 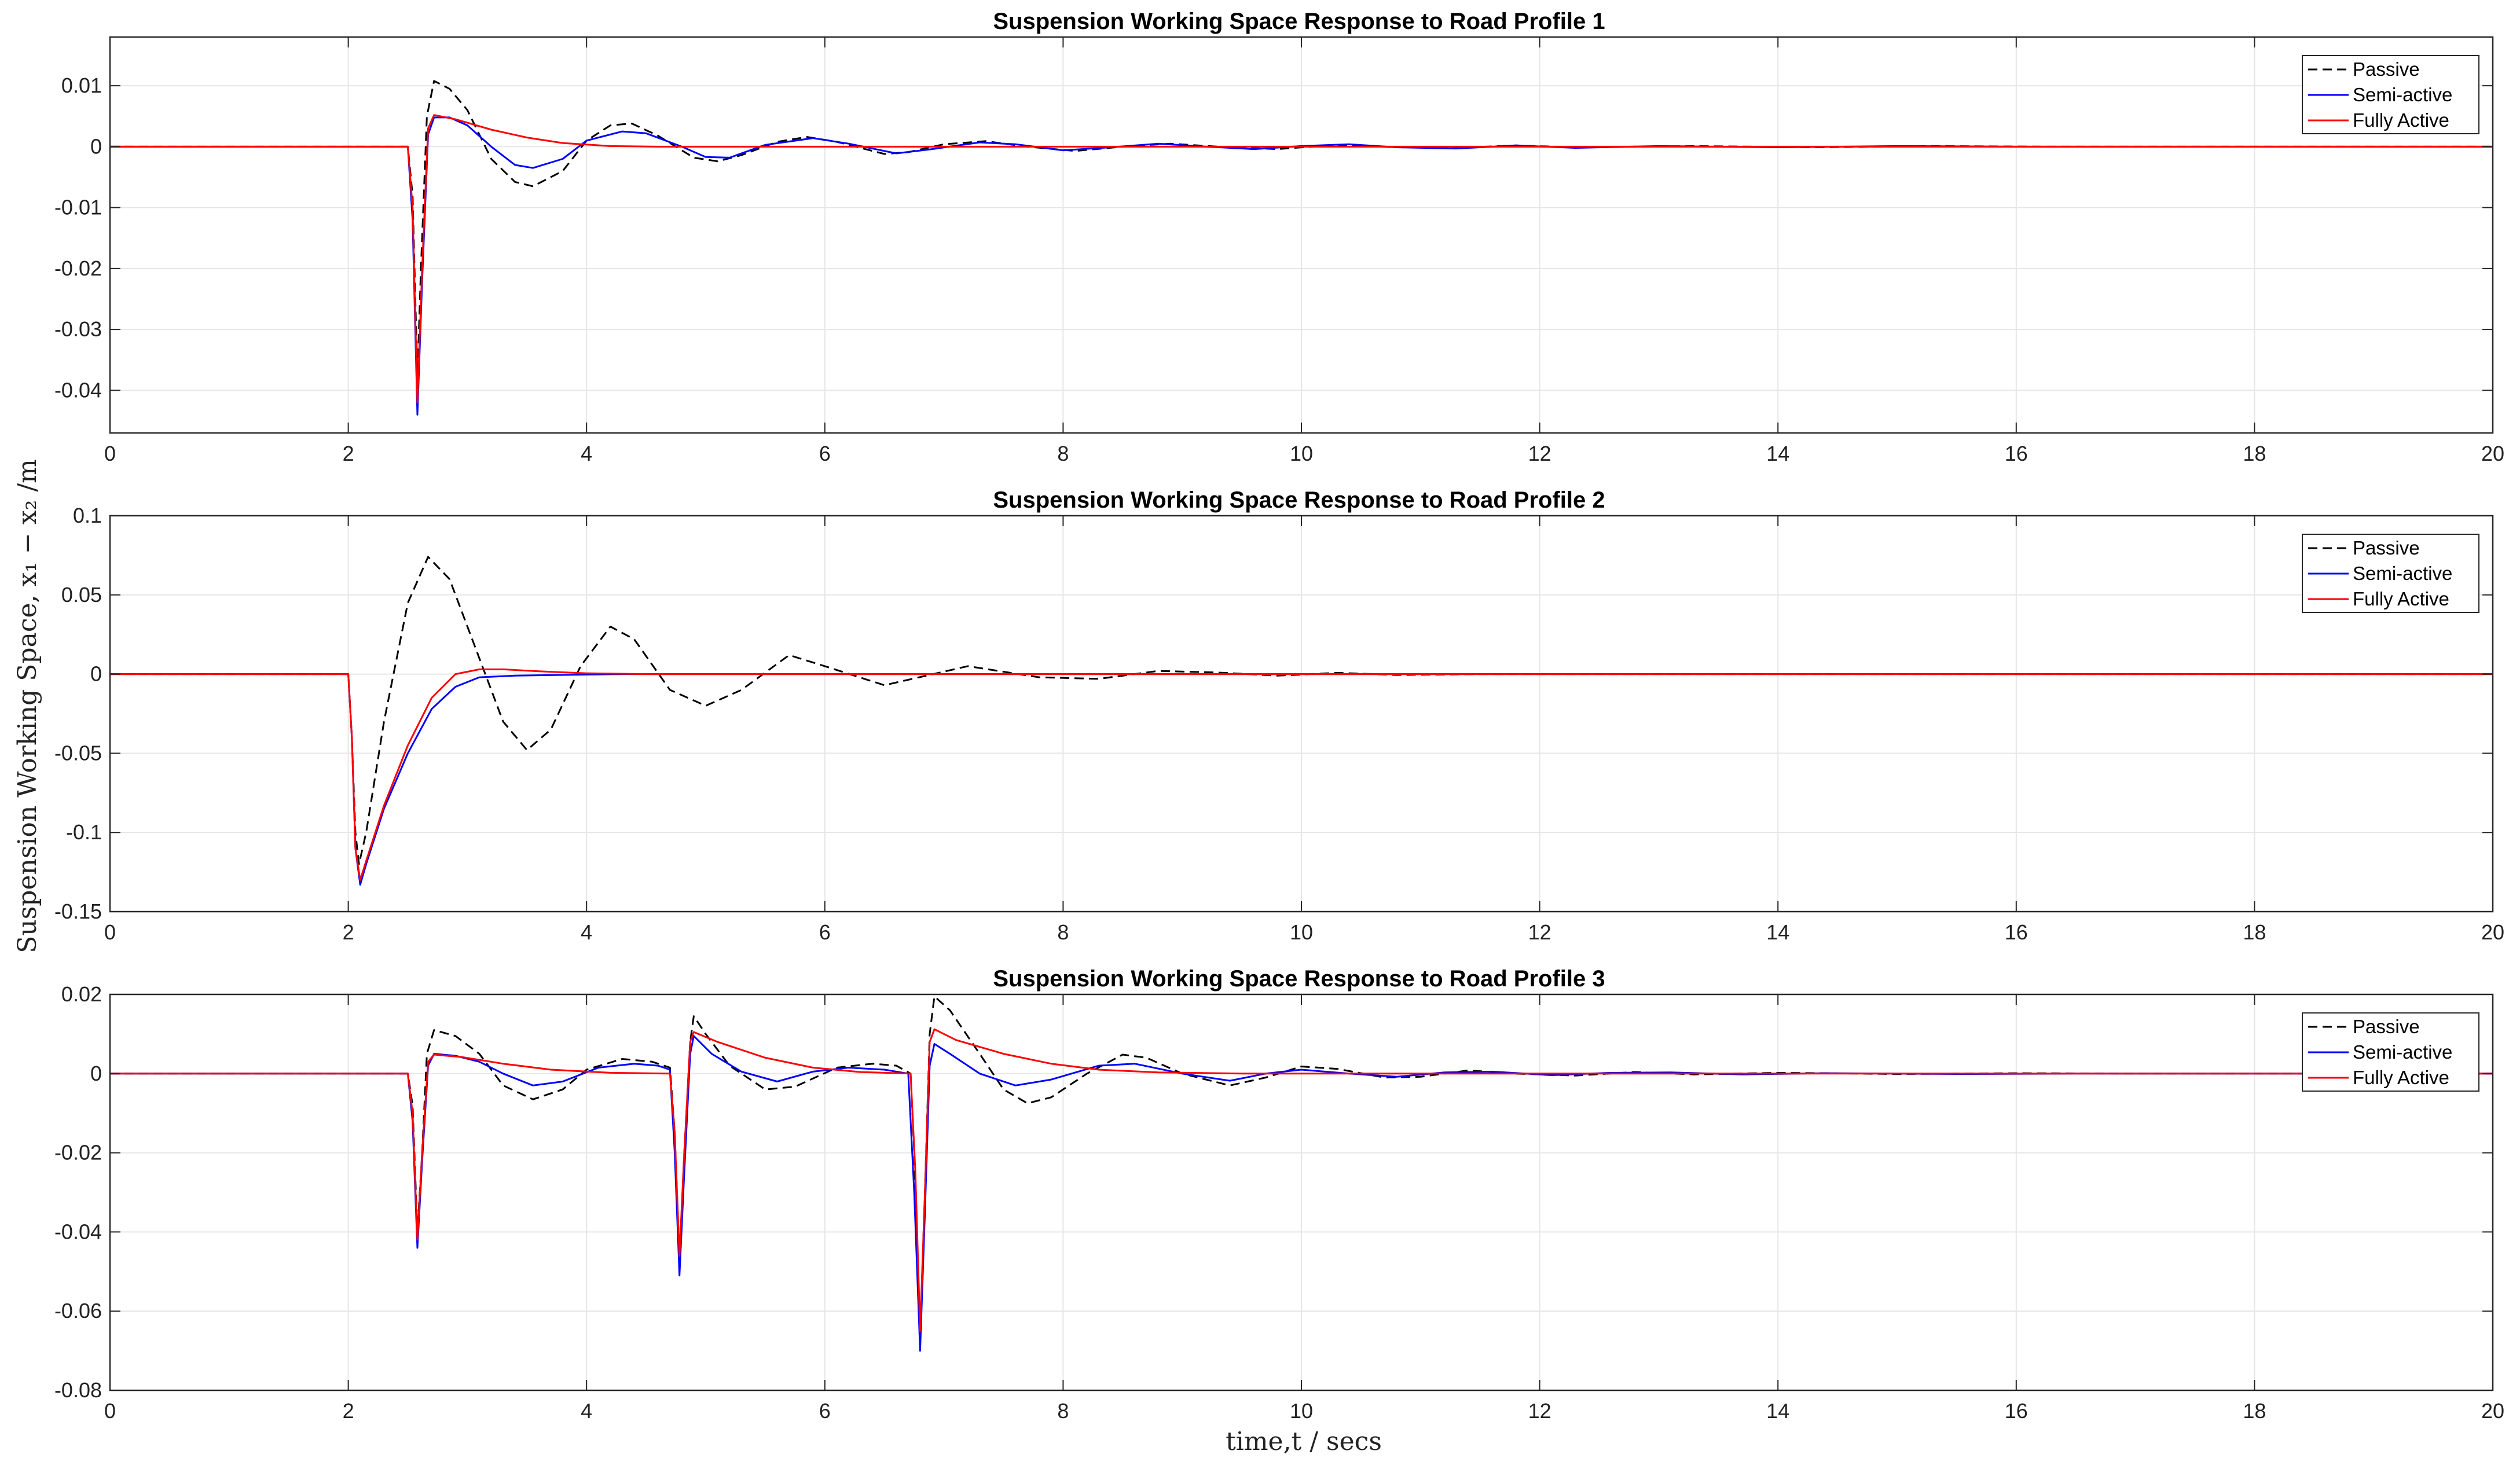 What do you see at coordinates (1539, 1411) in the screenshot?
I see `subplot-3-x-tick-label: 12` at bounding box center [1539, 1411].